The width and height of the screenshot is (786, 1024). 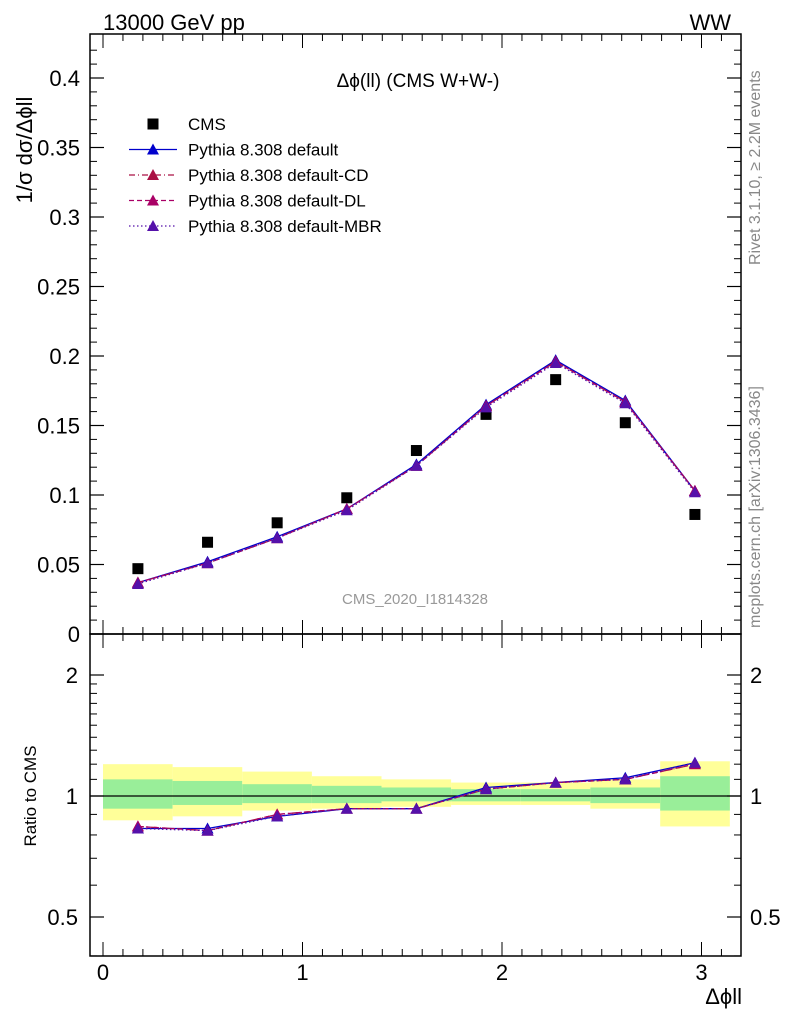 I want to click on x-tick-label: 2, so click(x=502, y=972).